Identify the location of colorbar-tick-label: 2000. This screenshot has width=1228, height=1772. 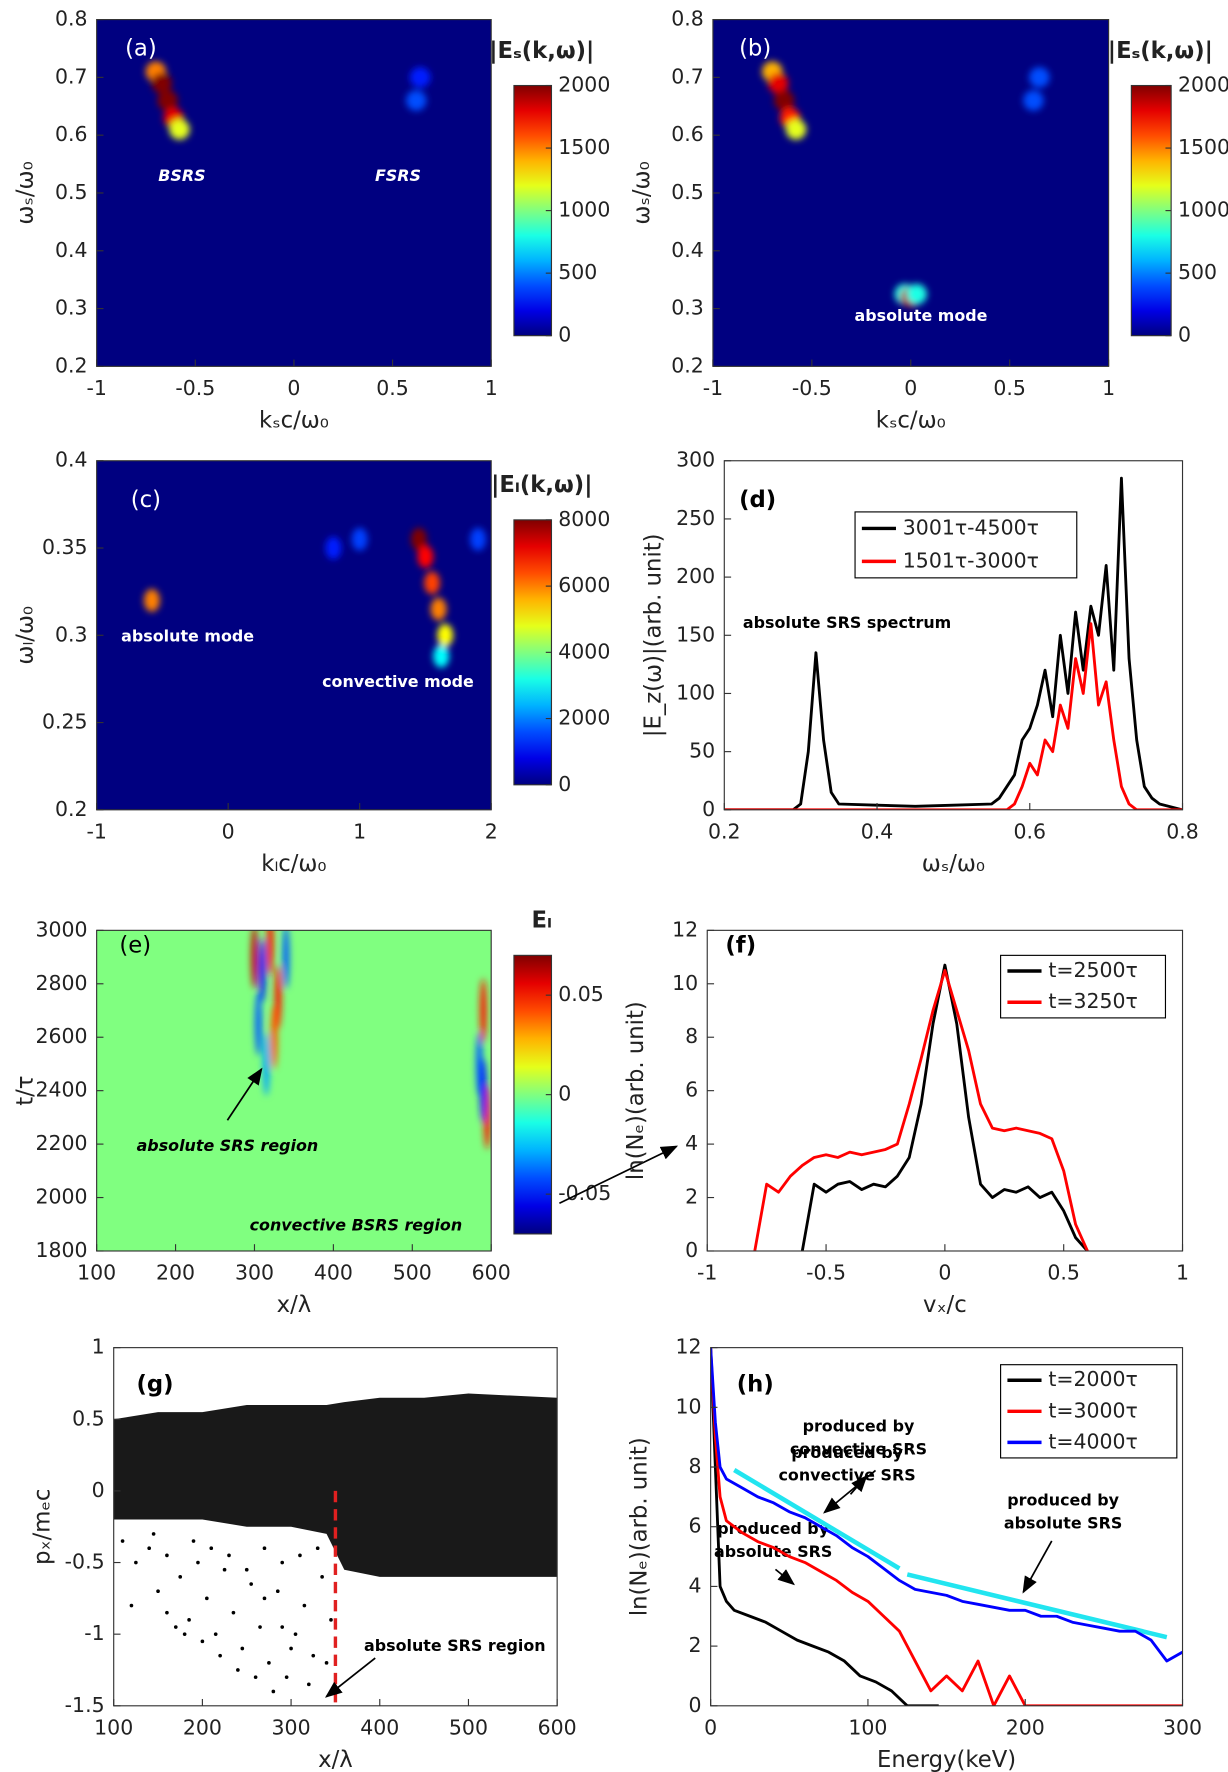
(1203, 85).